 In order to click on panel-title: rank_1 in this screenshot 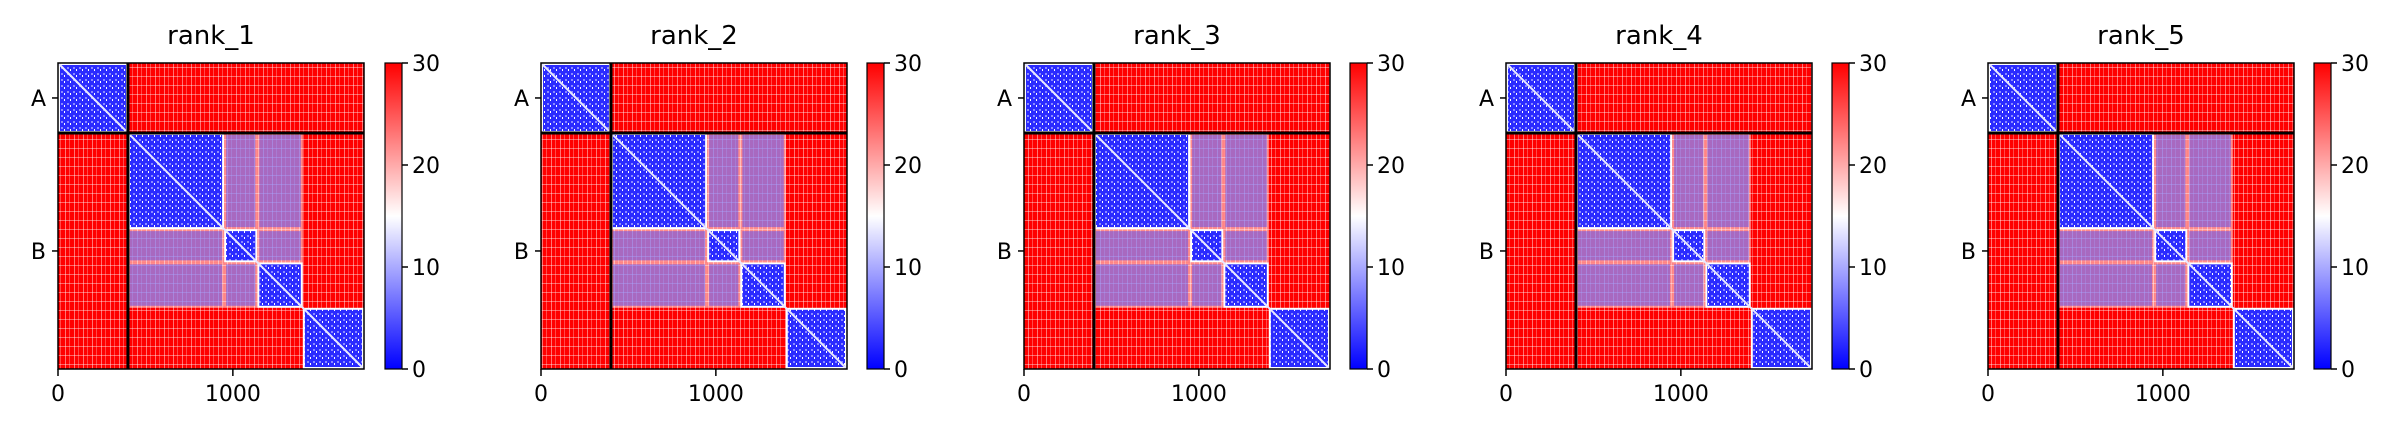, I will do `click(211, 36)`.